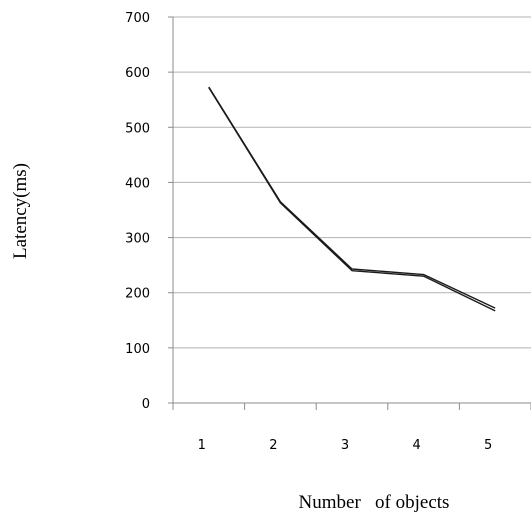 This screenshot has width=531, height=515. Describe the element at coordinates (374, 502) in the screenshot. I see `x-axis-title: Number of objects` at that location.